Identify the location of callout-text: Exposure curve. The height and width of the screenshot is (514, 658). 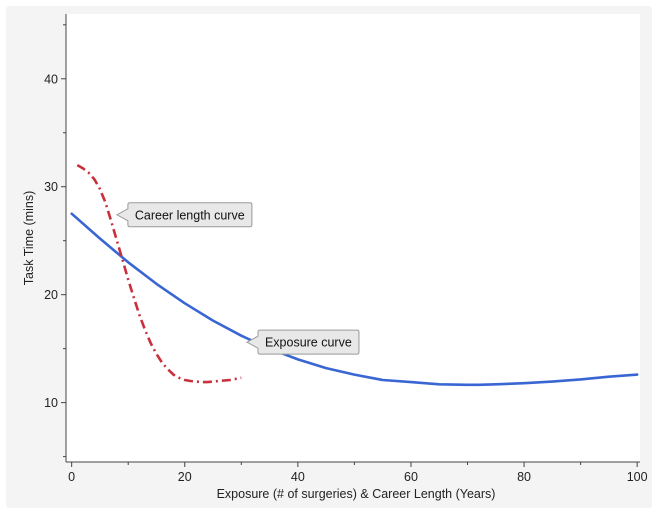
(308, 343).